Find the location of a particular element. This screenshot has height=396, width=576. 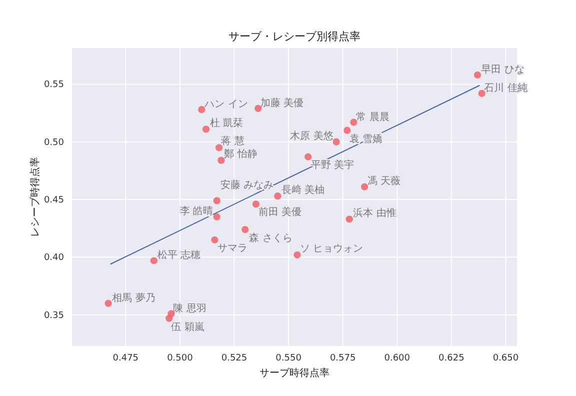

annotation: 前田 美優 is located at coordinates (280, 212).